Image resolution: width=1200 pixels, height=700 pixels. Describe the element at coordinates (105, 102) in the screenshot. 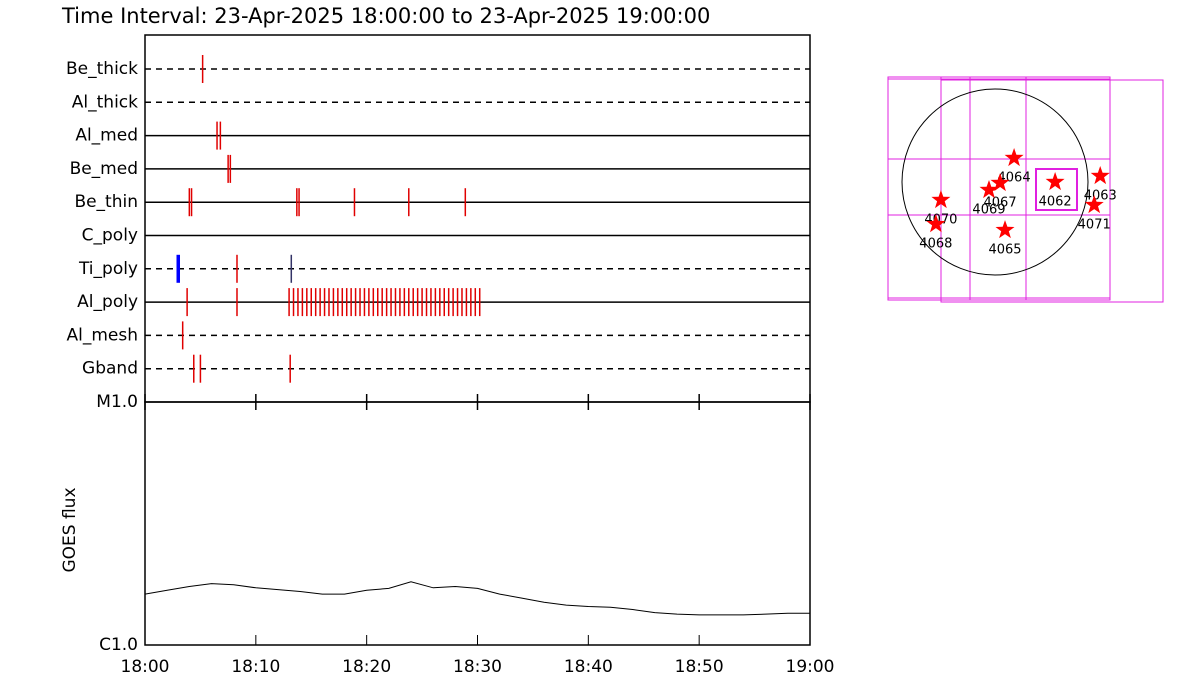

I see `row-label: Al_thick` at that location.